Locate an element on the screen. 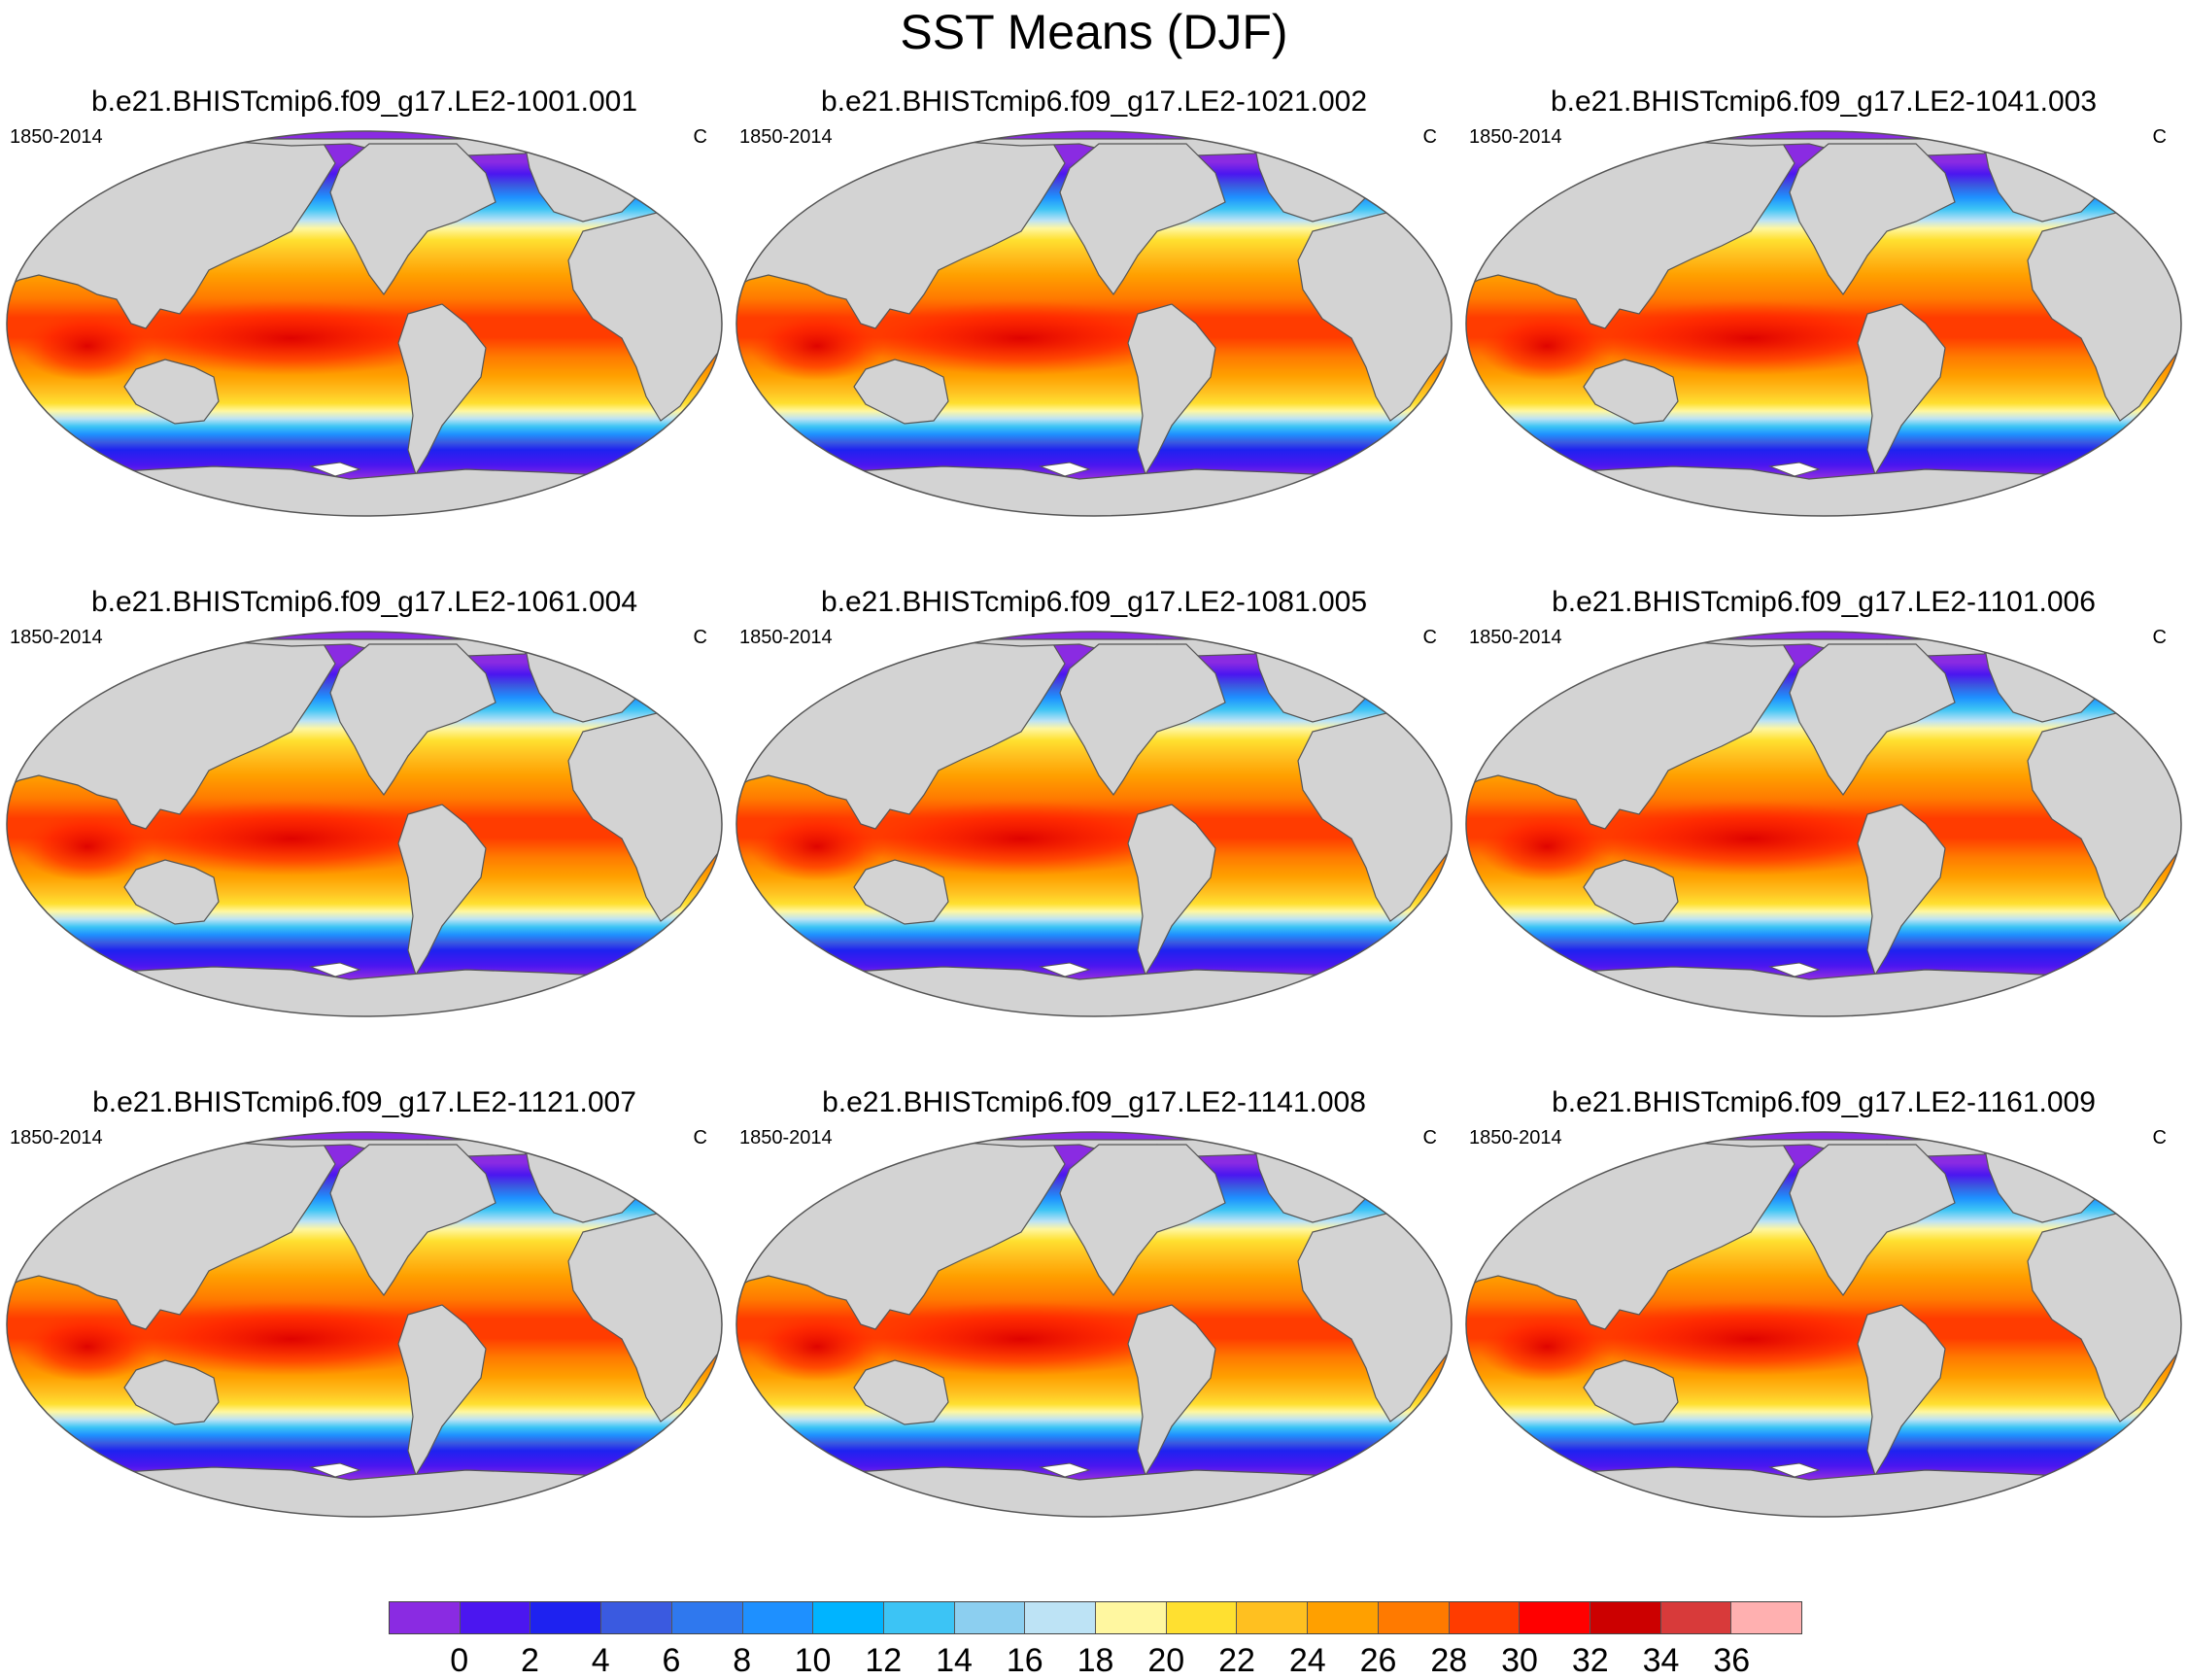 The width and height of the screenshot is (2188, 1680). panel-title: b.e21.BHISTcmip6.f09_g17.LE2-1001.001 is located at coordinates (364, 102).